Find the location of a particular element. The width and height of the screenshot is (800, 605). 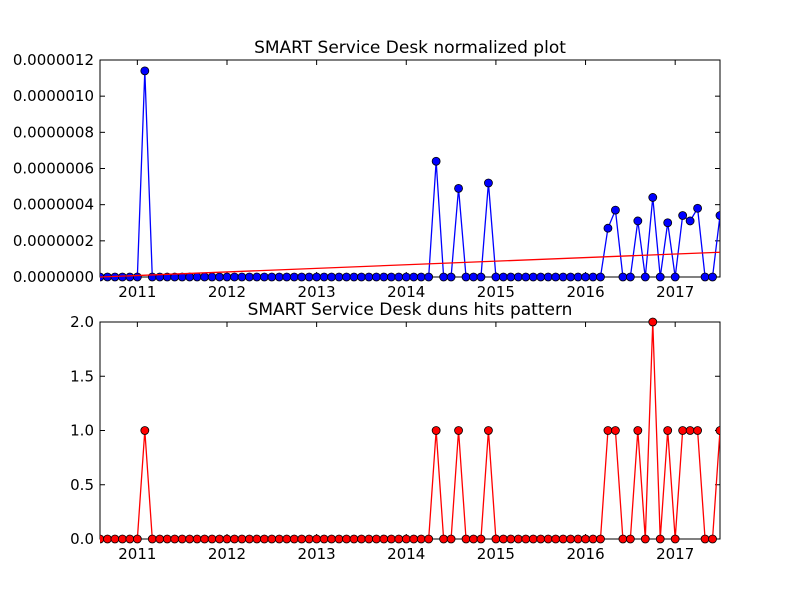

x-tick-label: 2014 is located at coordinates (406, 292).